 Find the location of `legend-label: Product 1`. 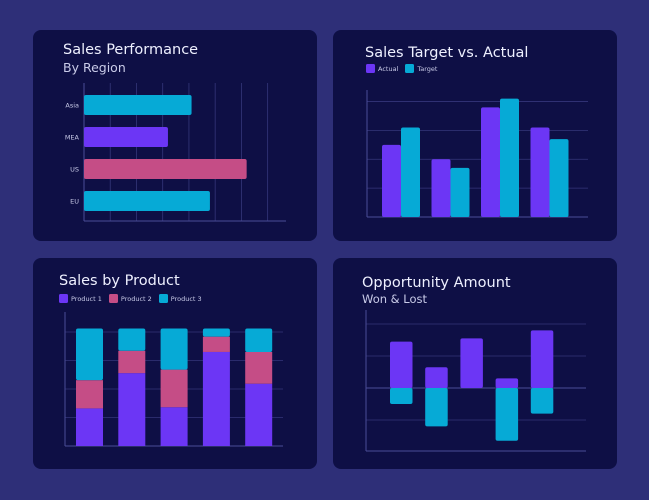

legend-label: Product 1 is located at coordinates (86, 298).